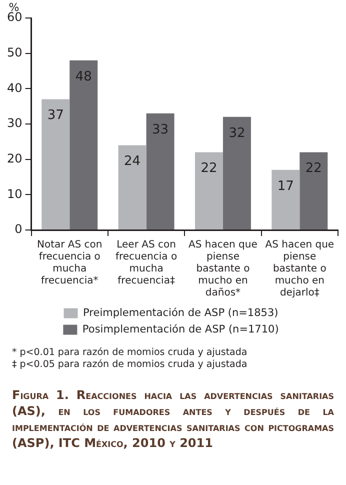  Describe the element at coordinates (130, 353) in the screenshot. I see `text: * p<0.01 para razón de momios cruda y ajustada` at that location.